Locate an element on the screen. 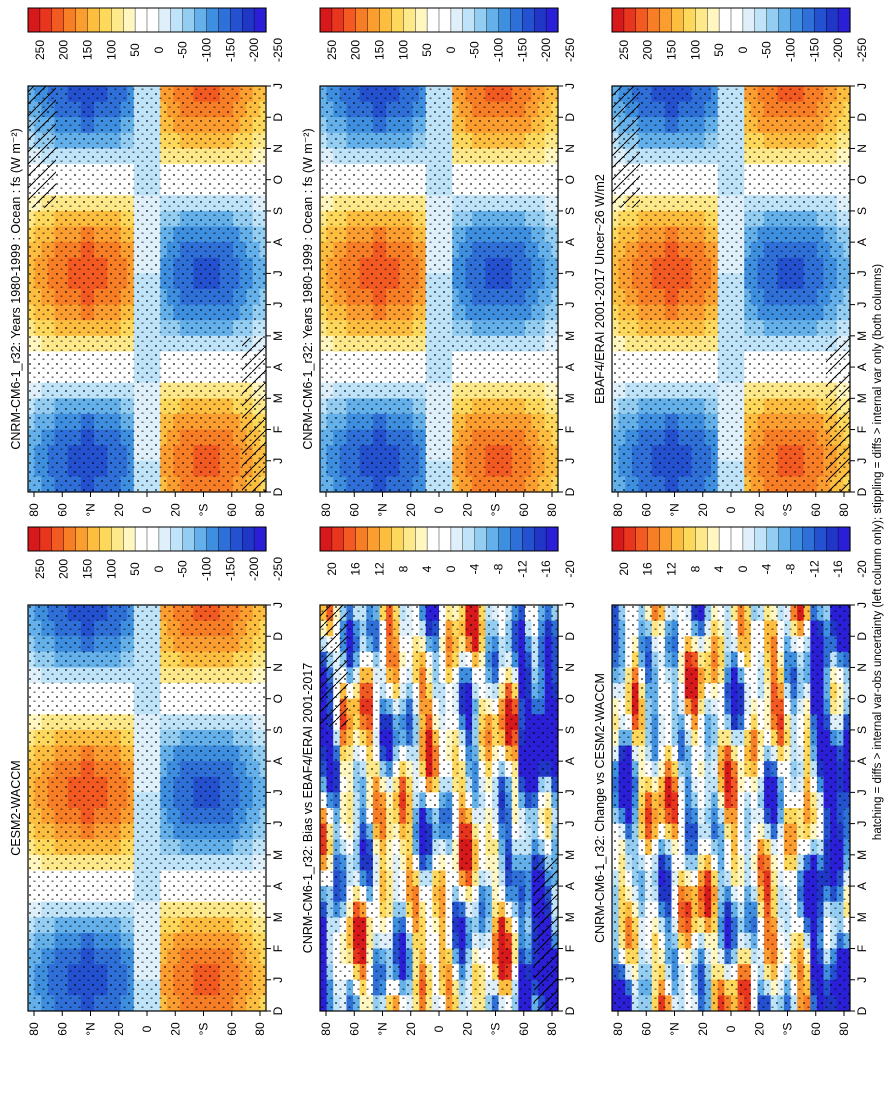  month-tick-label: N is located at coordinates (278, 148).